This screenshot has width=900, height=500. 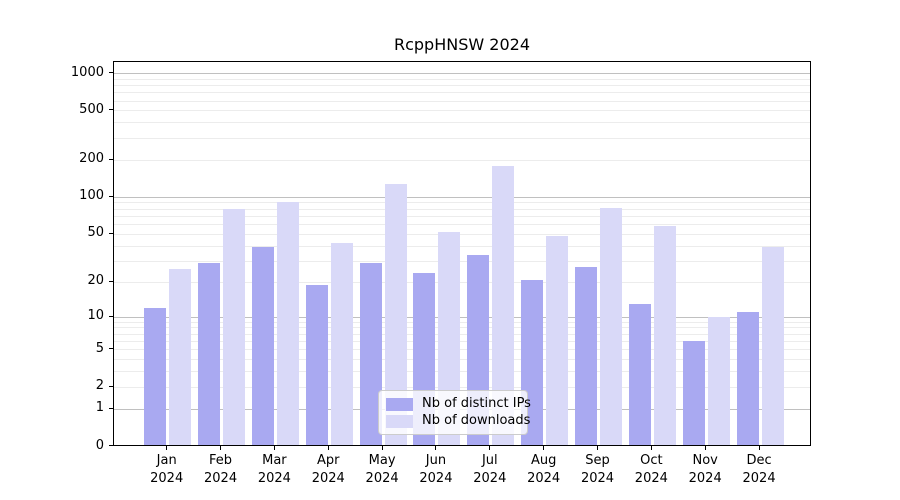 I want to click on x-axis-tick-label: Dec 2024, so click(x=759, y=469).